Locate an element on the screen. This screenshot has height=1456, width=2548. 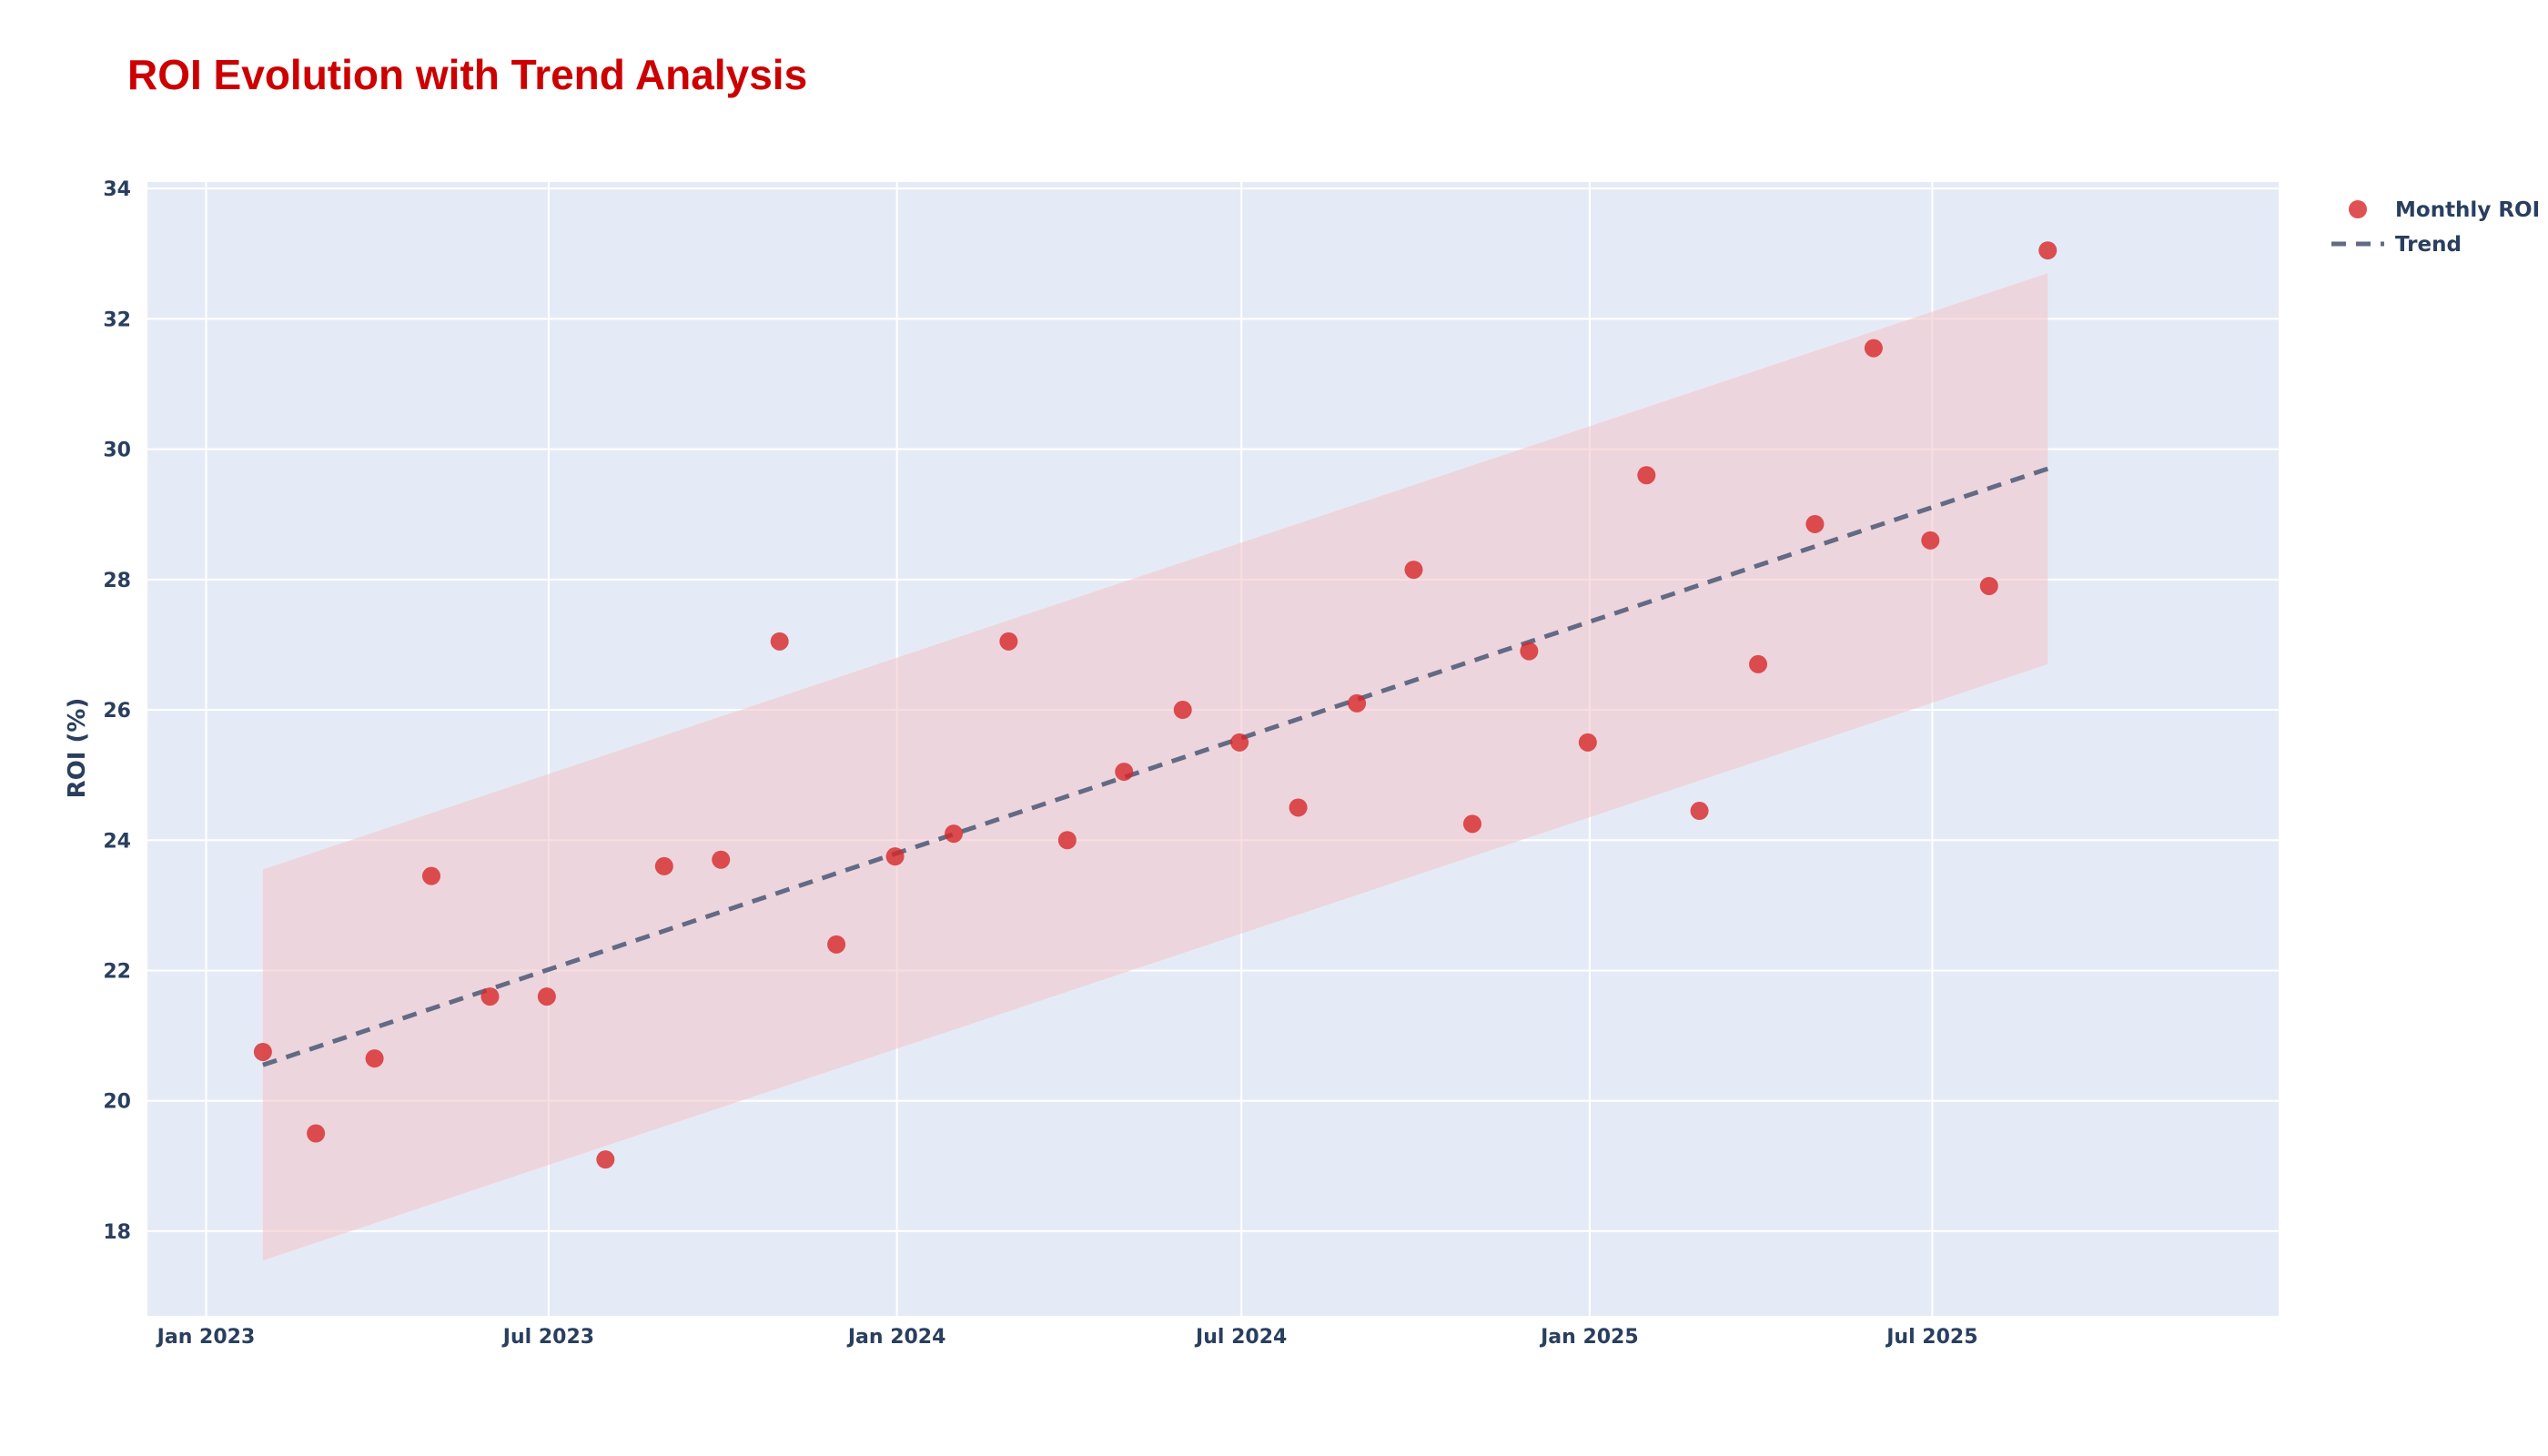
y-tick-label: 20 is located at coordinates (117, 1103).